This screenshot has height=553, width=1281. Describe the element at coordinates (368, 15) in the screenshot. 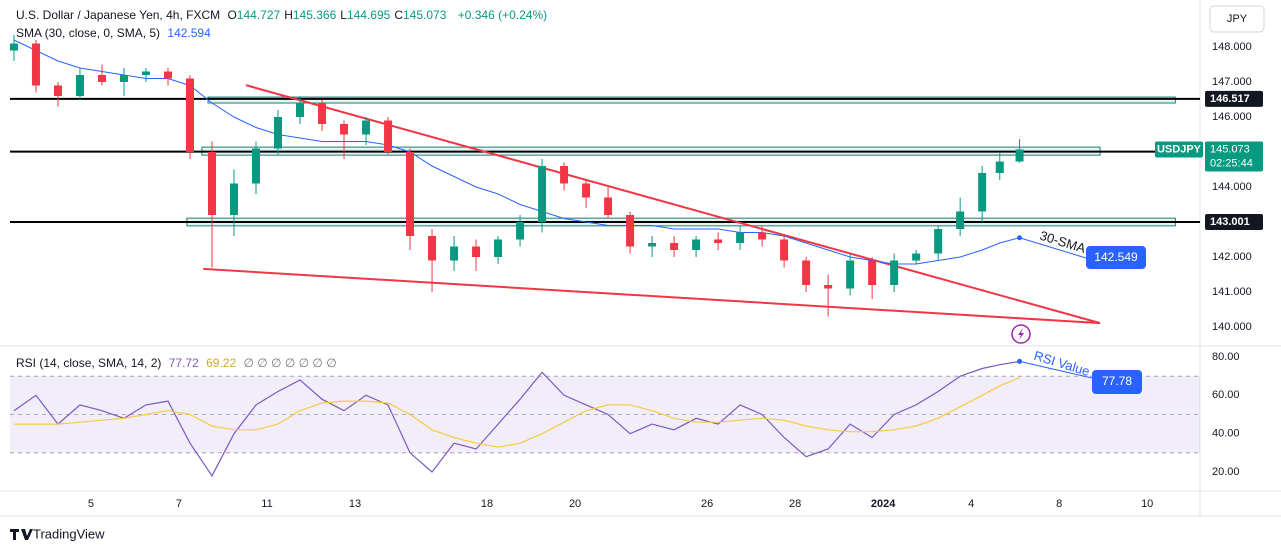

I see `ohlc-value: 144.695` at that location.